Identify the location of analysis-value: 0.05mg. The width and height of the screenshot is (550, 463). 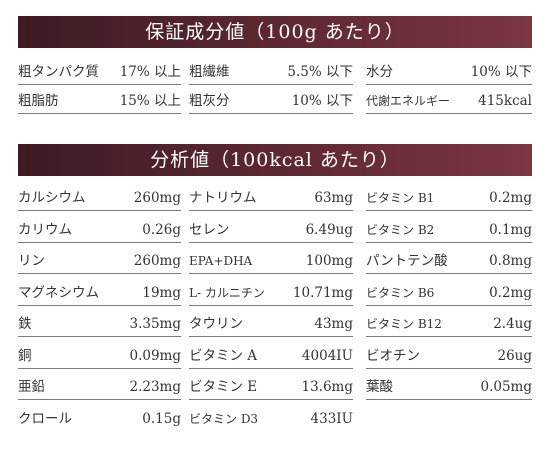
(506, 387).